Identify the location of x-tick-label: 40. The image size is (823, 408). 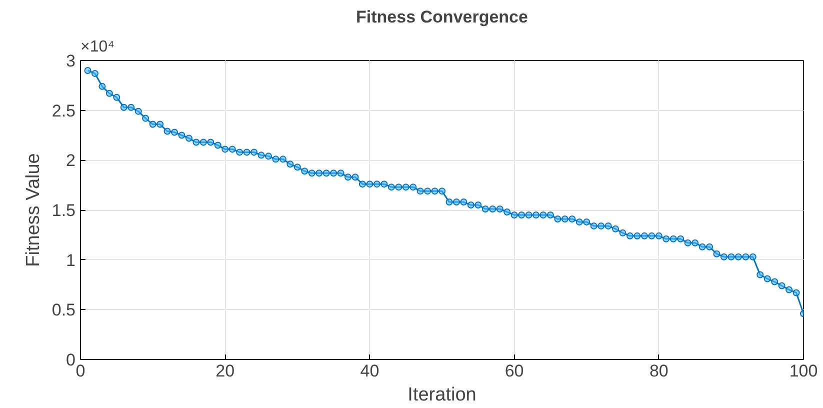
(370, 371).